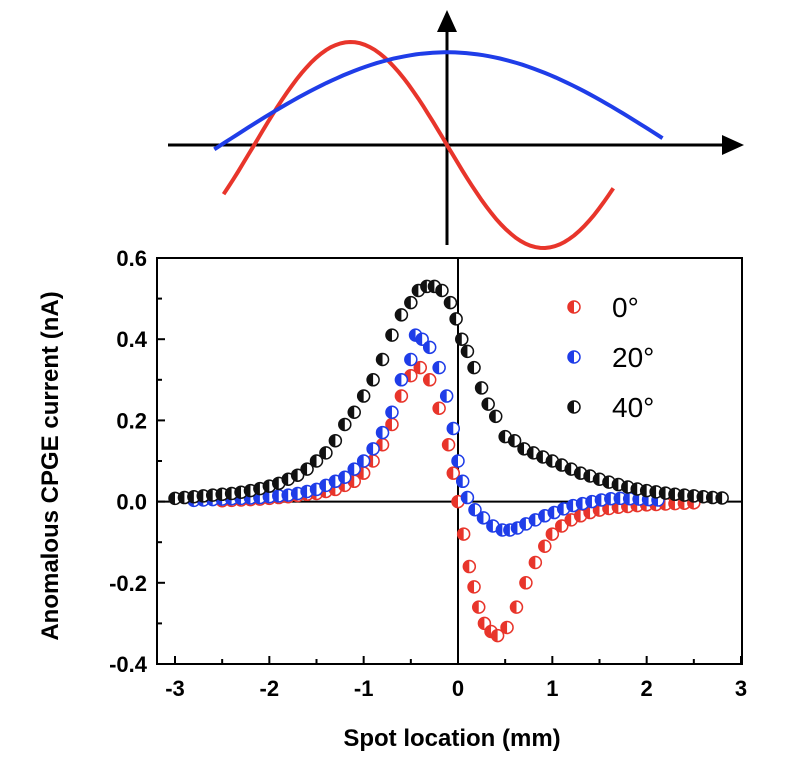  I want to click on x-tick-label: 0, so click(458, 688).